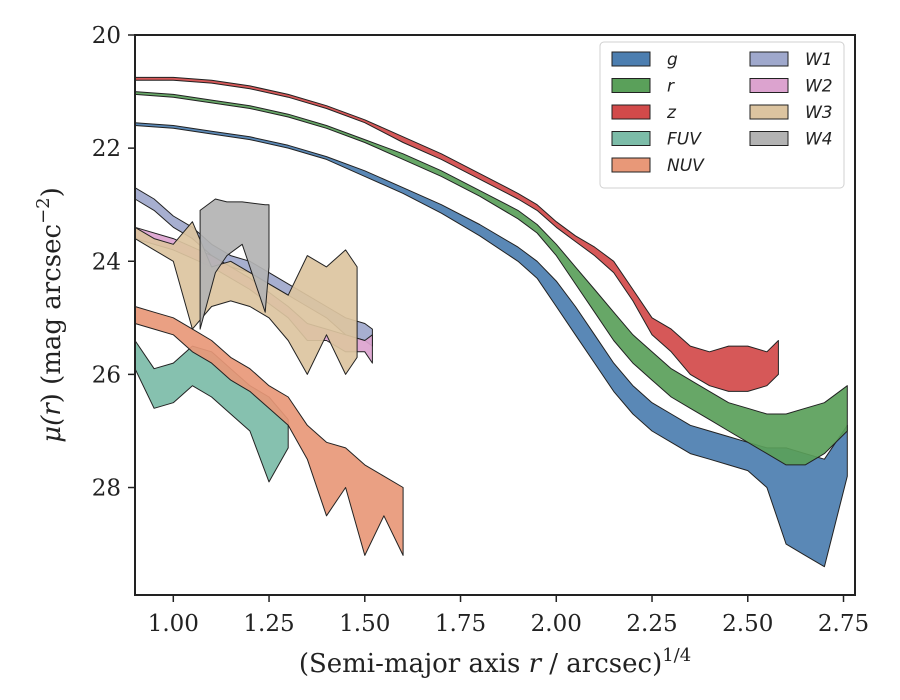  What do you see at coordinates (50, 315) in the screenshot?
I see `y-axis-label: μ(r) (mag arcsec−2)` at bounding box center [50, 315].